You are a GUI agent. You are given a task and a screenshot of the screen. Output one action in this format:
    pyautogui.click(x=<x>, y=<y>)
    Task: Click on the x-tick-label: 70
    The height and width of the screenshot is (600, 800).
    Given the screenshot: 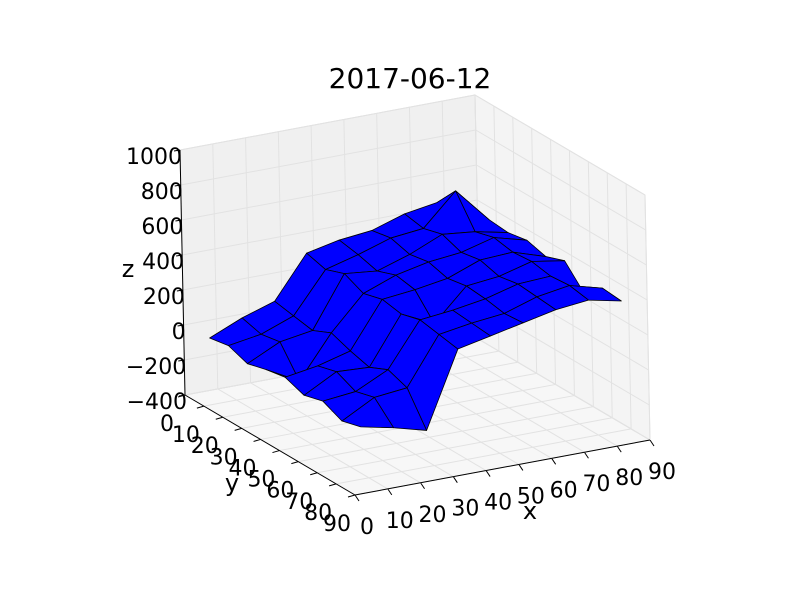 What is the action you would take?
    pyautogui.click(x=596, y=484)
    